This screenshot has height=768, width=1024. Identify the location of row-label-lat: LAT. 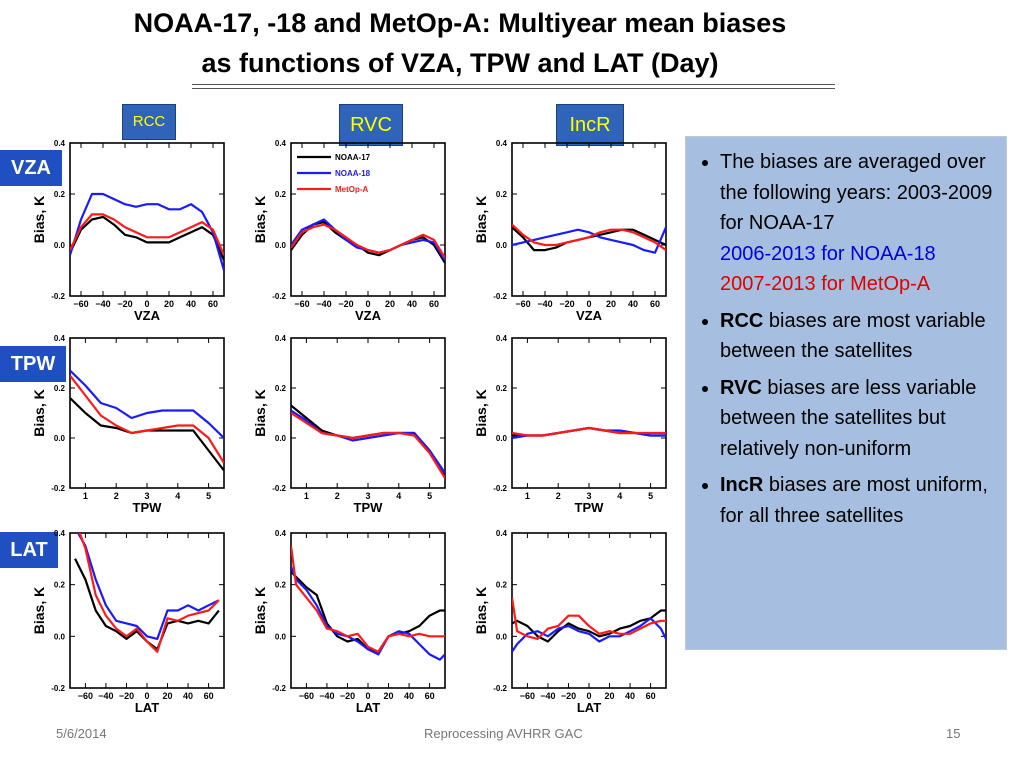
(29, 550).